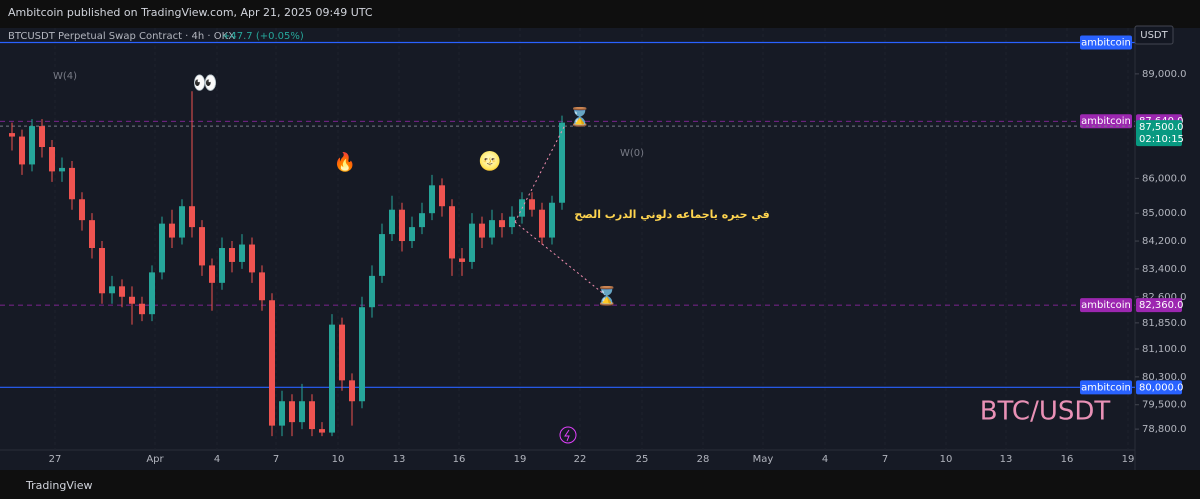 The image size is (1200, 499). I want to click on projection-down, so click(560, 258).